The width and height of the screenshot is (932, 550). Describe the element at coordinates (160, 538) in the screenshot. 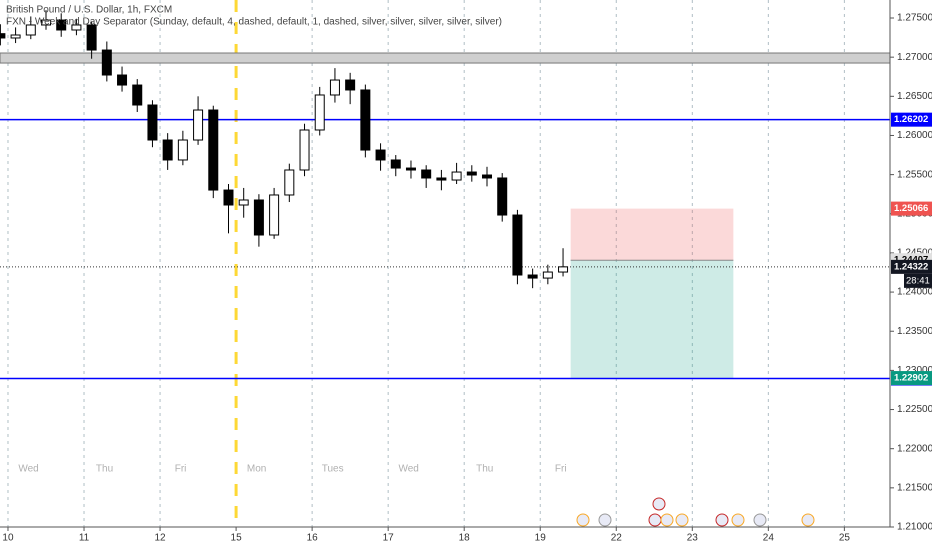

I see `x-tick-label: 12` at that location.